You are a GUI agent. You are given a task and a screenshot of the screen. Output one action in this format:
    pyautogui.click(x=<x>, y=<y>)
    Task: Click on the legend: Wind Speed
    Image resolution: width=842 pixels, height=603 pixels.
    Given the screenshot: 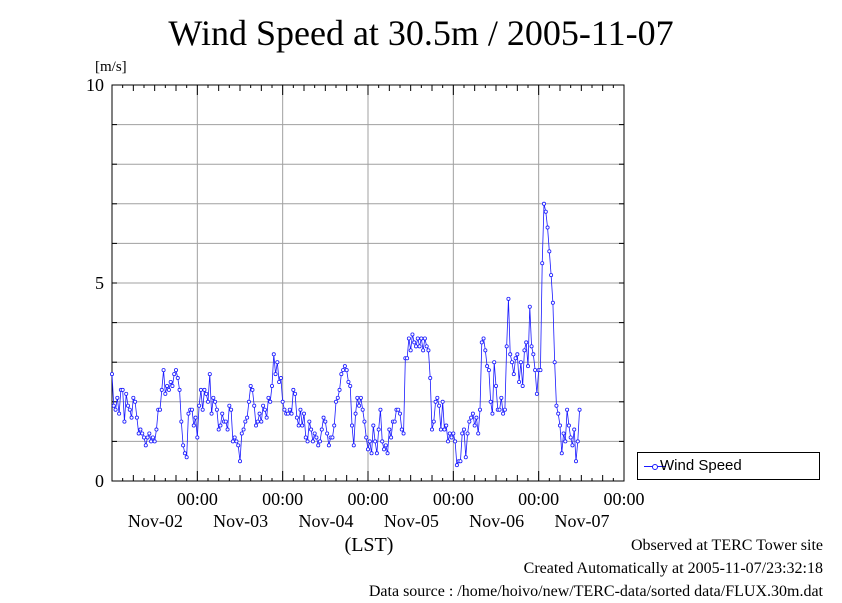 What is the action you would take?
    pyautogui.click(x=728, y=466)
    